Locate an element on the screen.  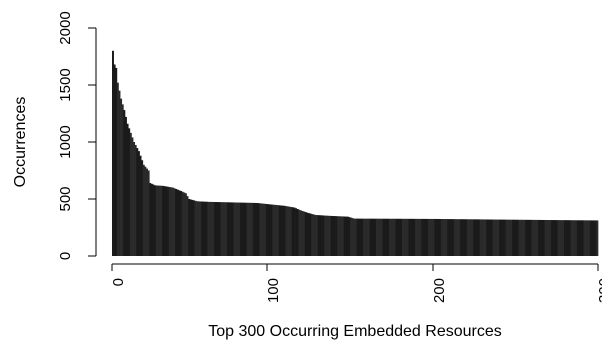
y-tick-label-500: 500 is located at coordinates (65, 198).